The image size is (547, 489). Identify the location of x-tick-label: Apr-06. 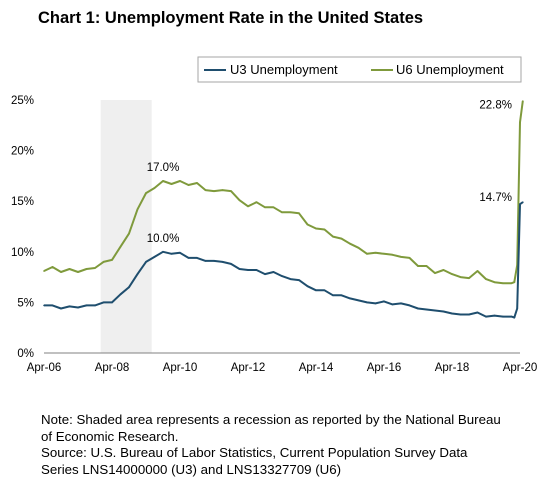
(44, 368).